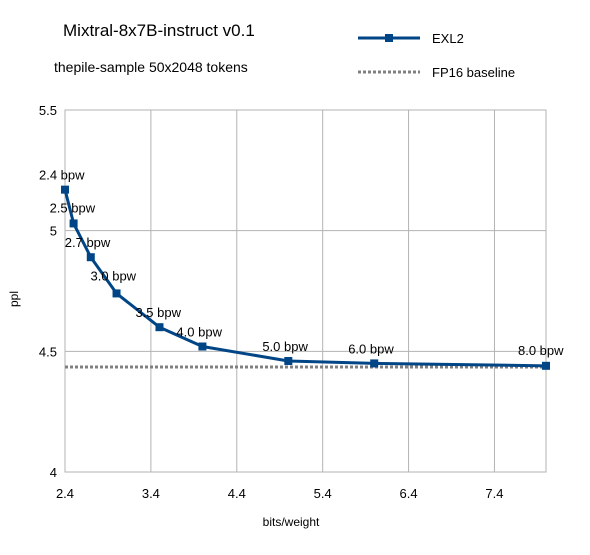 The width and height of the screenshot is (590, 555). I want to click on exl2-point-label: 2.7 bpw, so click(88, 242).